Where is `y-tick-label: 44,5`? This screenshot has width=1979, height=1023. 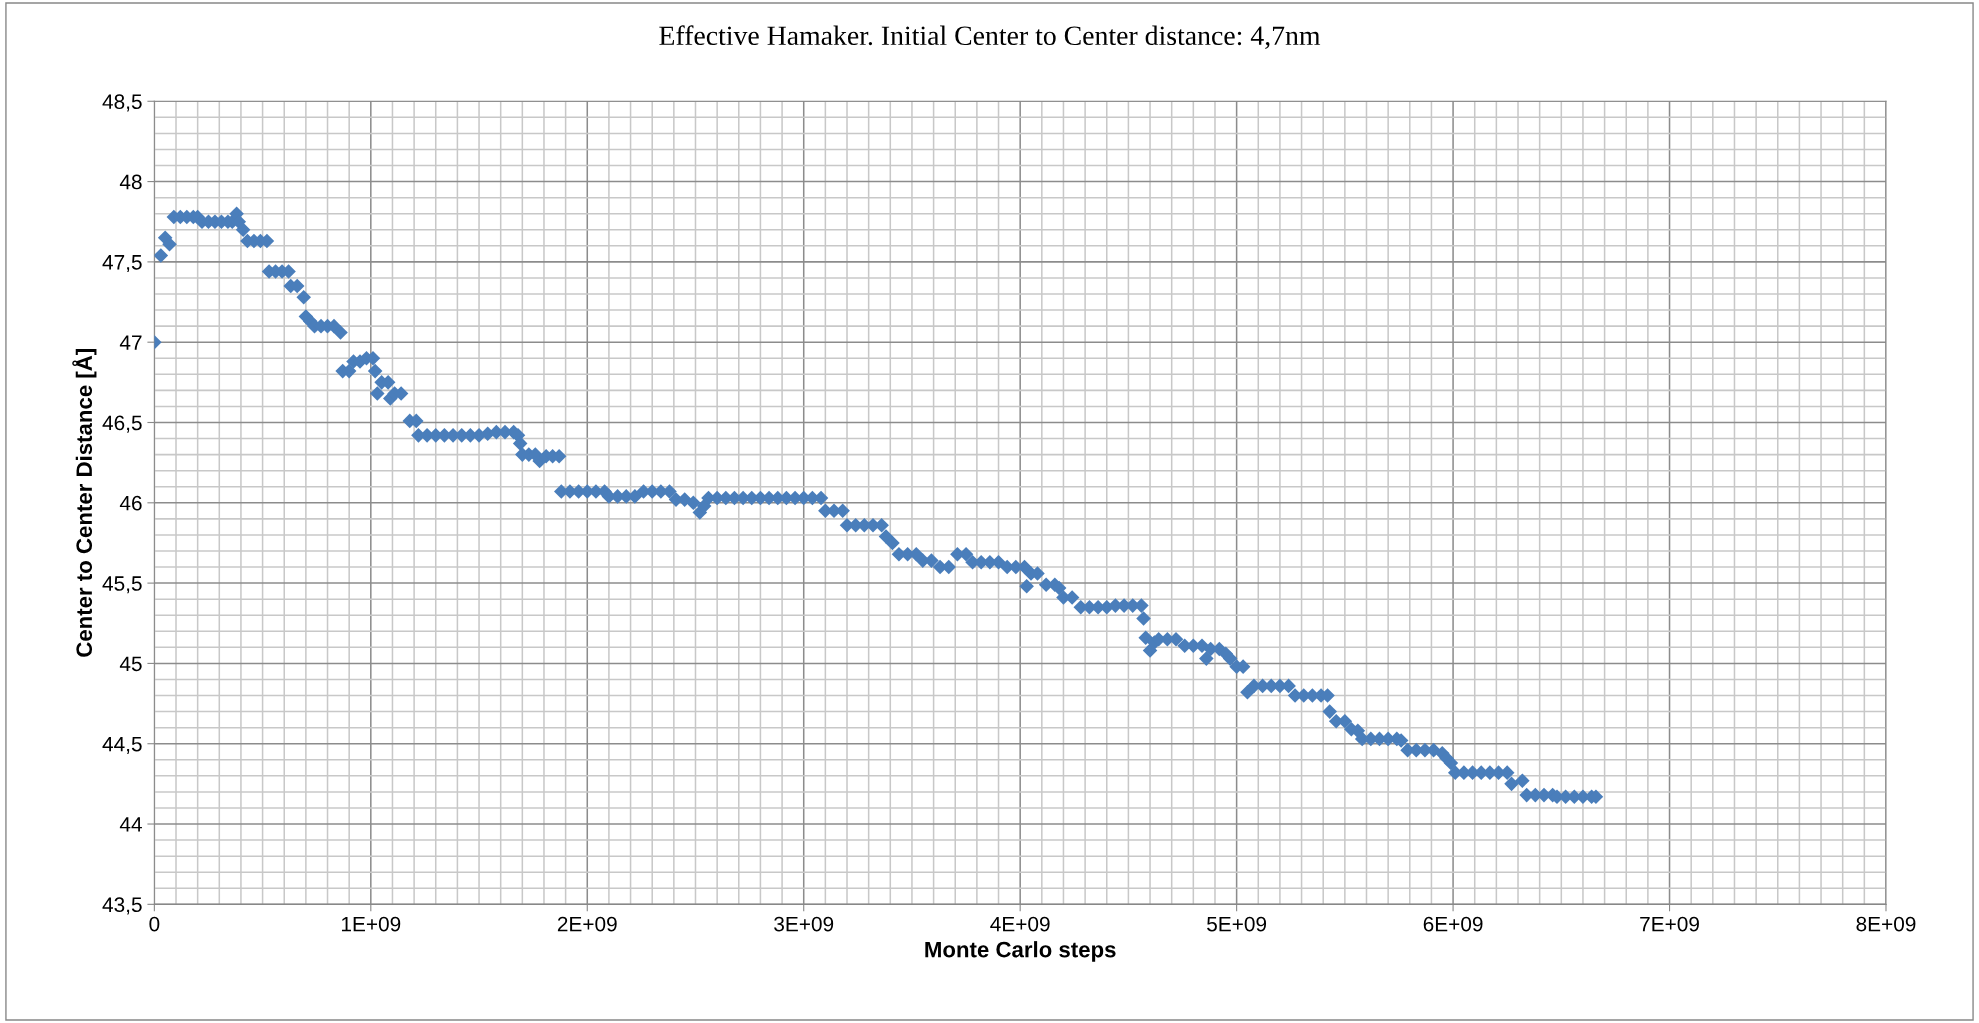 y-tick-label: 44,5 is located at coordinates (122, 745).